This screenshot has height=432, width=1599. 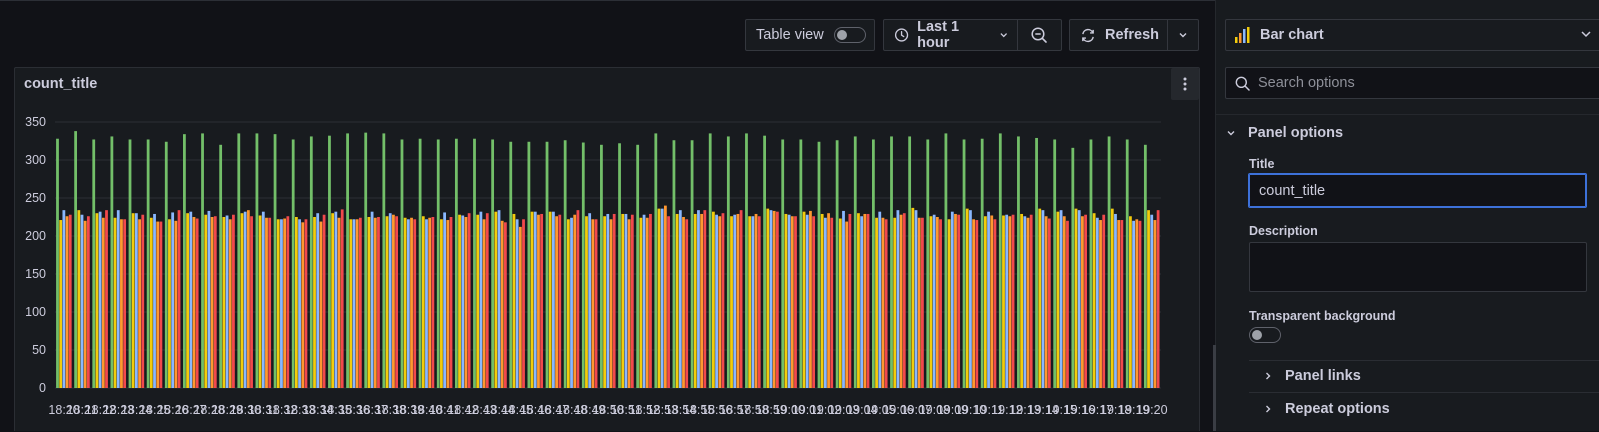 I want to click on x-tick-label: 18:41, so click(x=444, y=410).